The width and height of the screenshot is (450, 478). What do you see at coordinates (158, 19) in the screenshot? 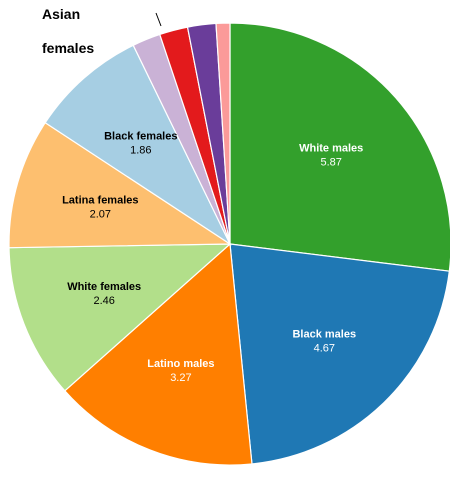
I see `leader-line-asian-females` at bounding box center [158, 19].